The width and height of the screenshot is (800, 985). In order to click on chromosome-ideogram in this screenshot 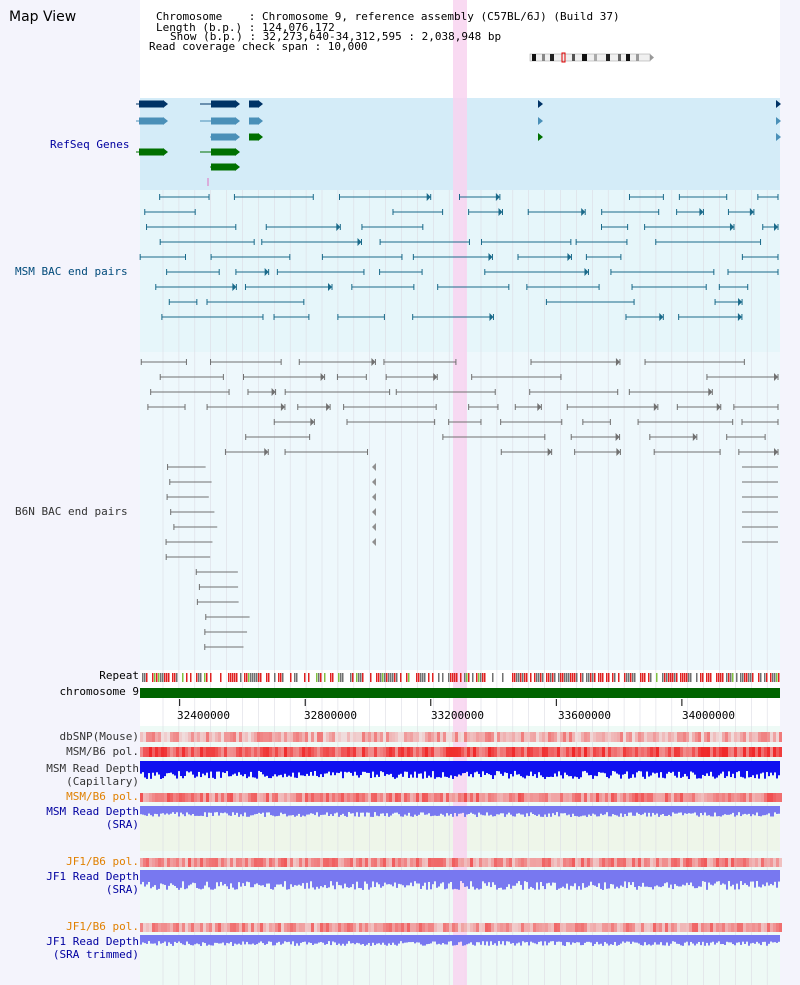, I will do `click(592, 58)`.